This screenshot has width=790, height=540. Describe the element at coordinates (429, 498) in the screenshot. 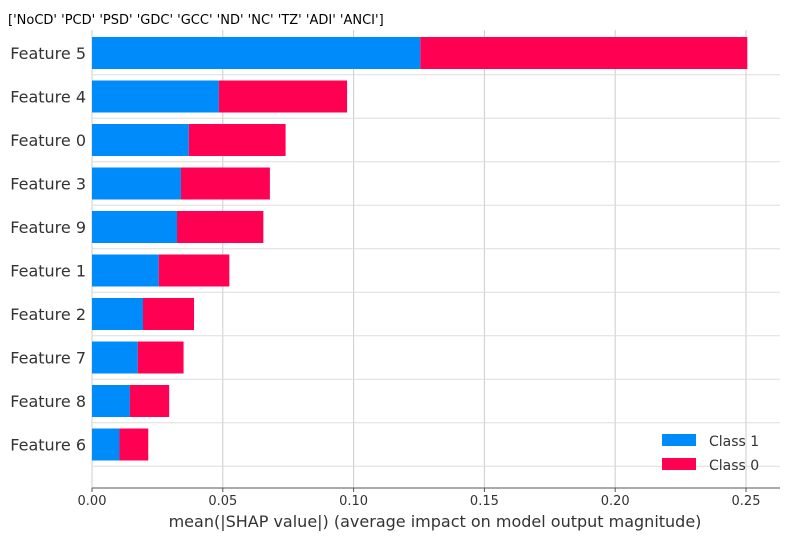

I see `x-axis: 0.00 0.05 0.10 0.15 0.20 0.25` at that location.